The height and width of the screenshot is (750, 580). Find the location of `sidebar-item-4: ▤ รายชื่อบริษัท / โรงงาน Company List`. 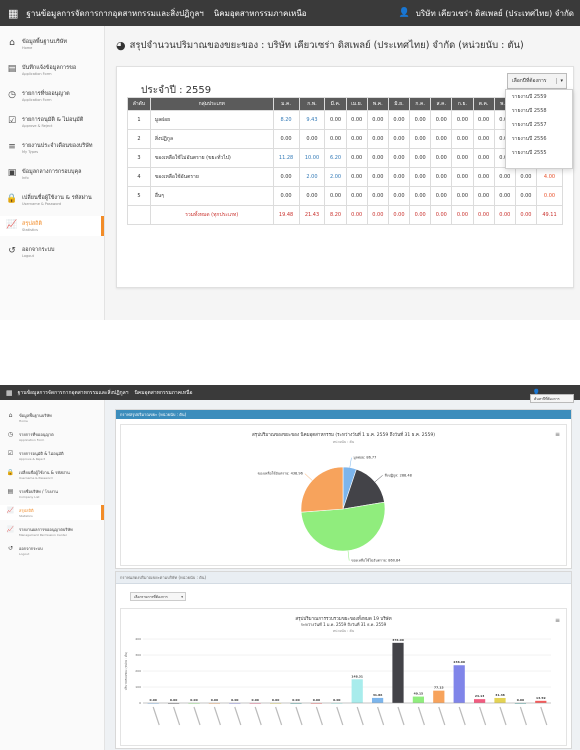

sidebar-item-4: ▤ รายชื่อบริษัท / โรงงาน Company List is located at coordinates (52, 493).